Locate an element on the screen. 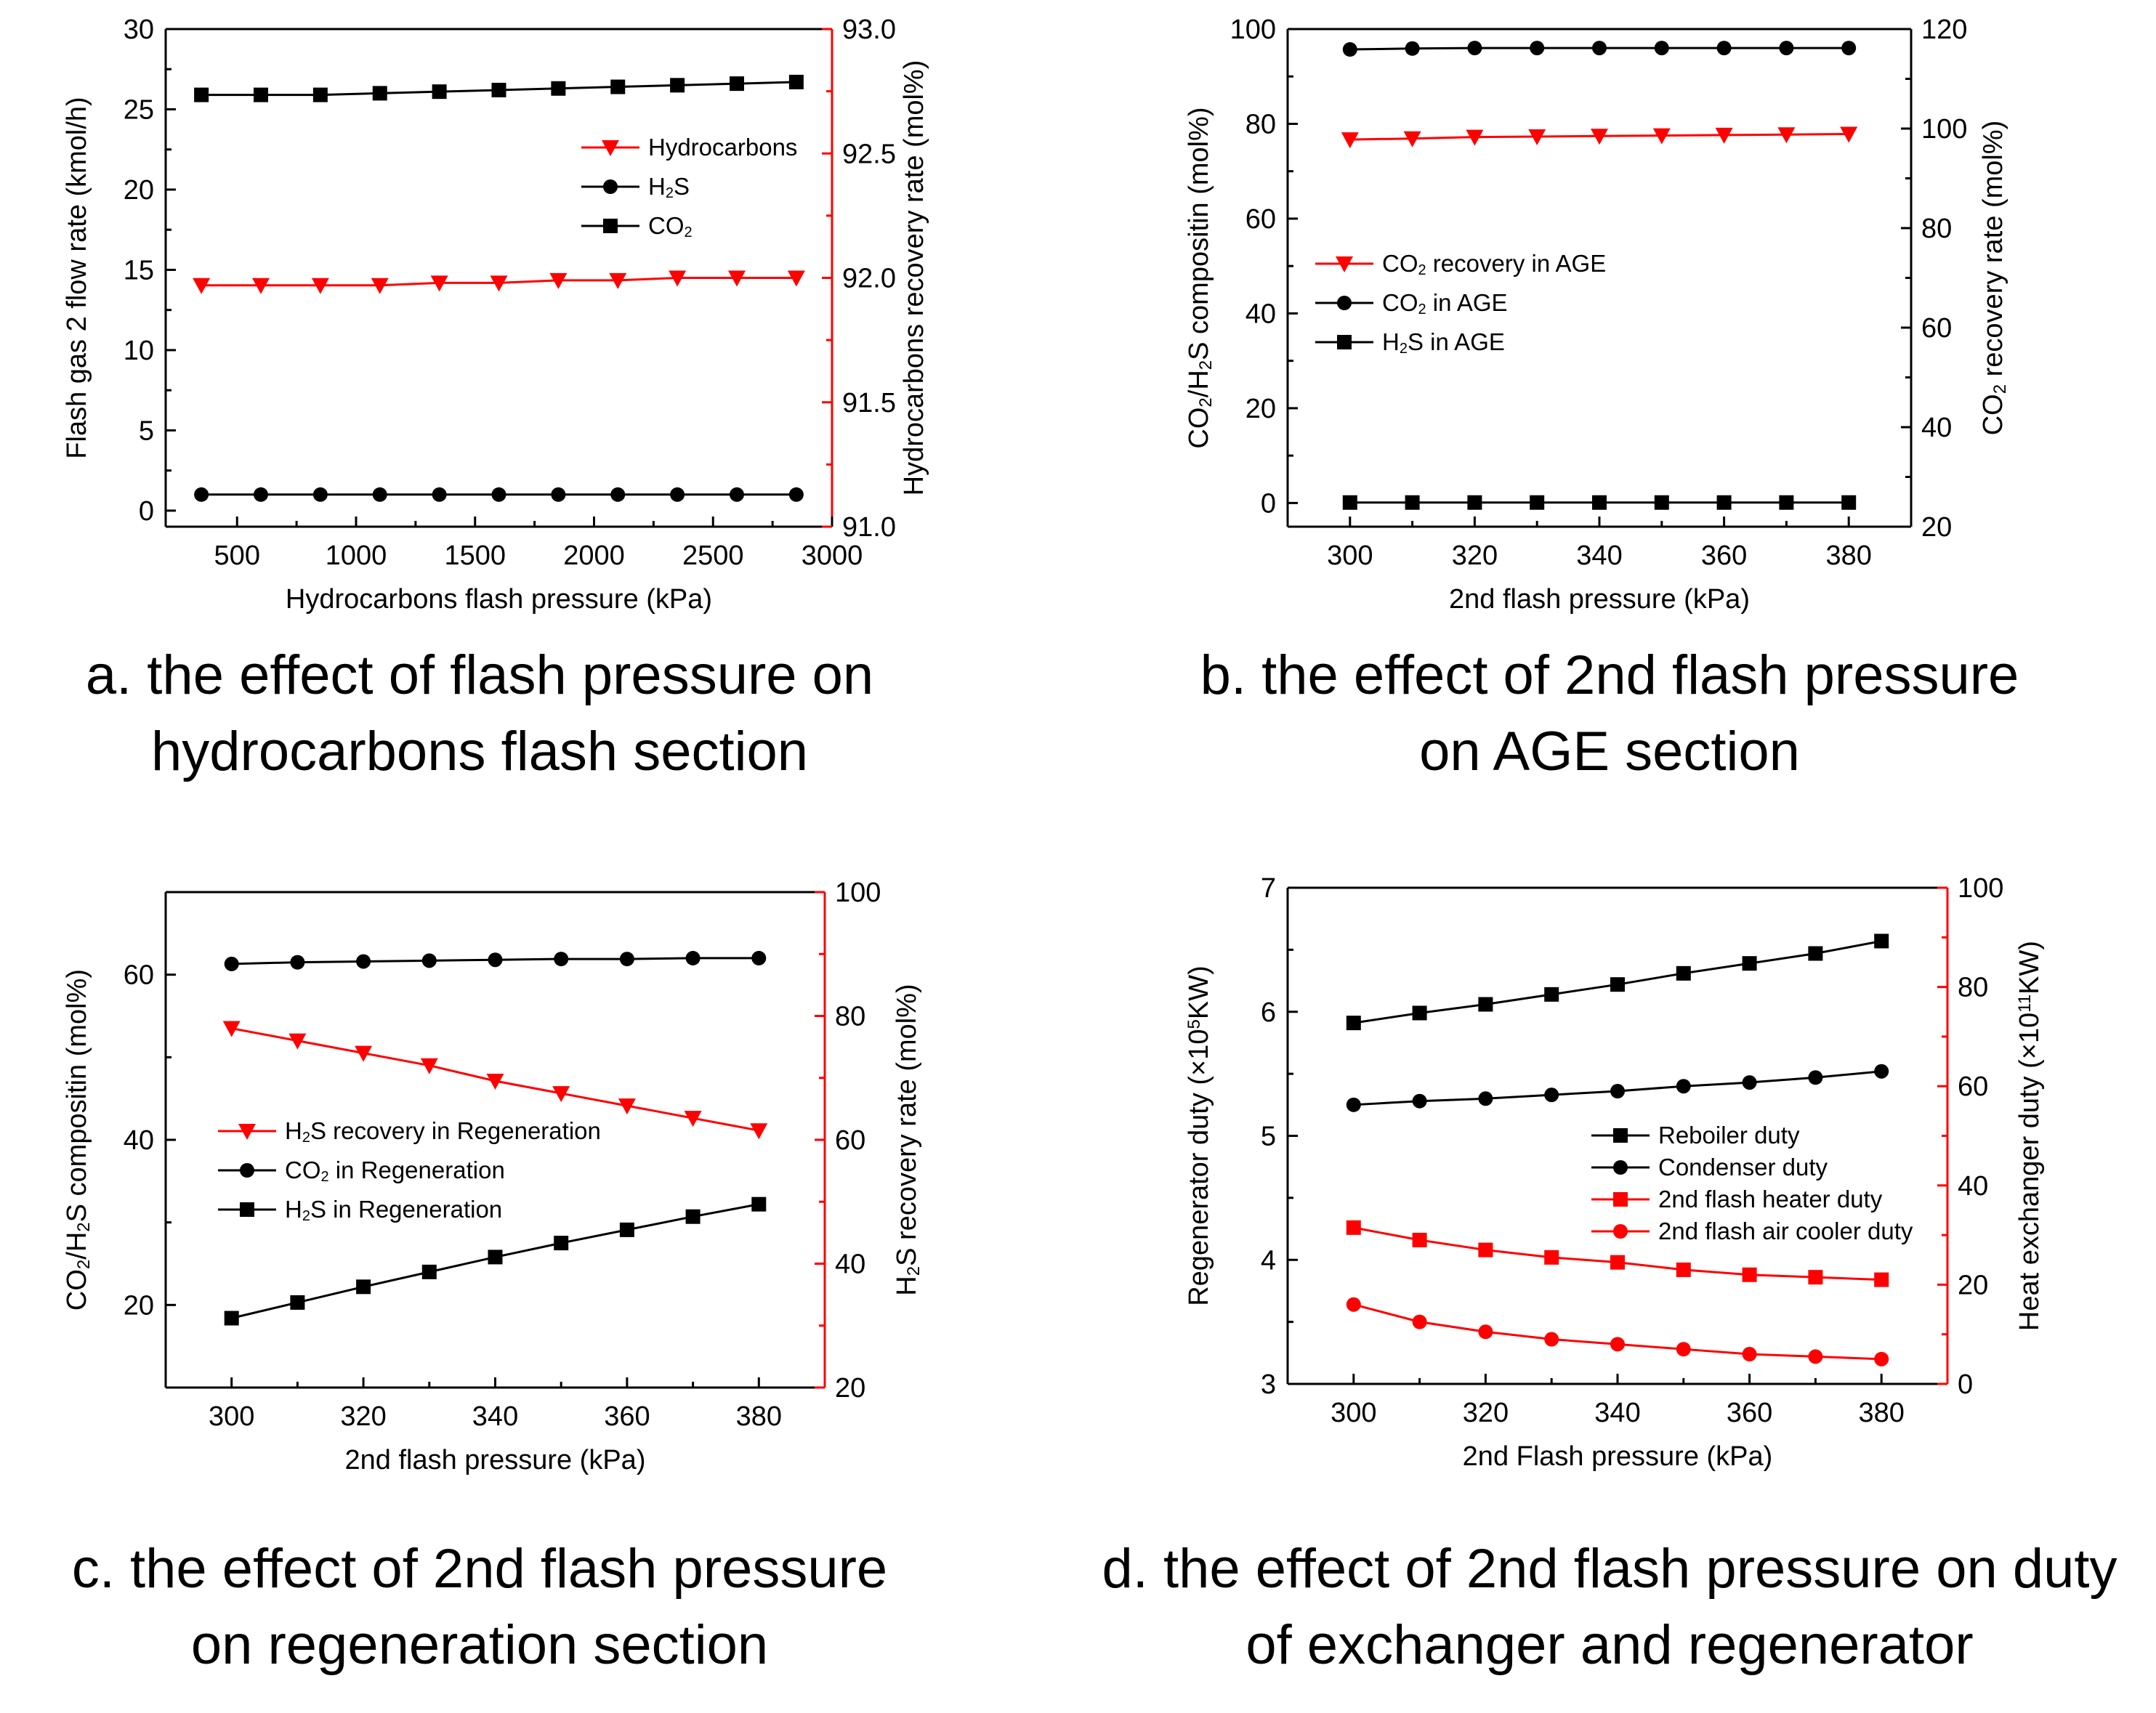 The width and height of the screenshot is (2156, 1713). y-right-tick-label: 100 is located at coordinates (1944, 129).